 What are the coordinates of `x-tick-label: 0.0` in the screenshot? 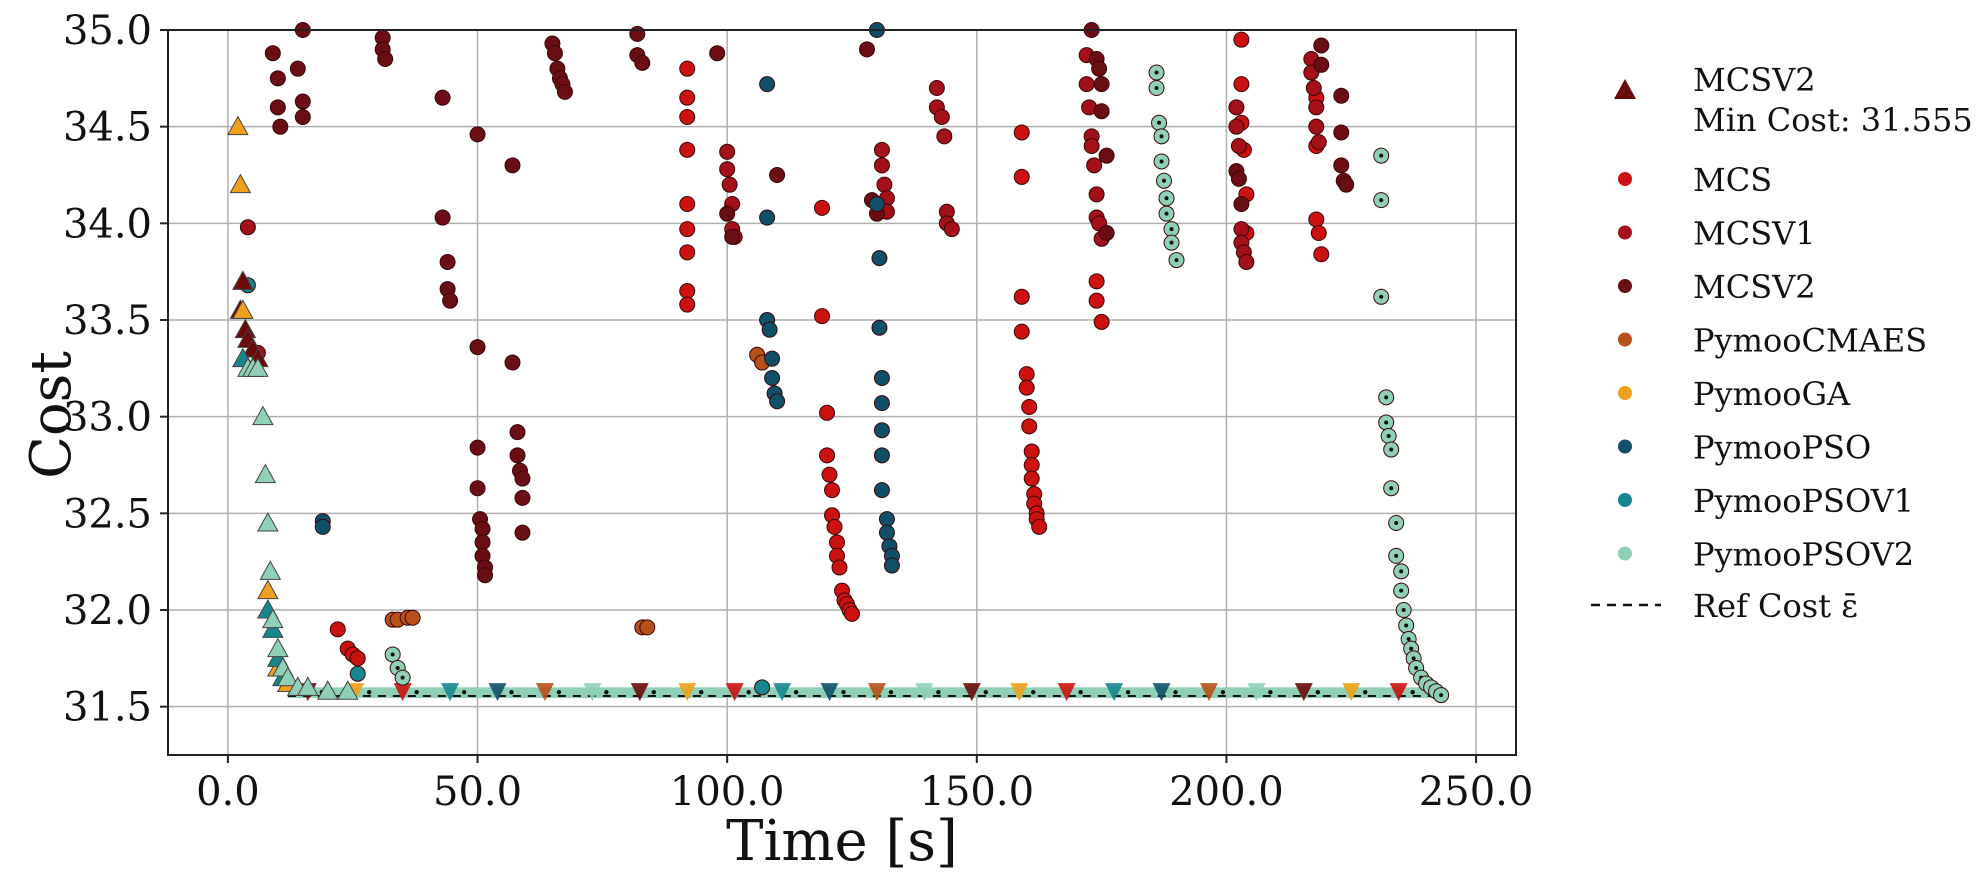 It's located at (228, 792).